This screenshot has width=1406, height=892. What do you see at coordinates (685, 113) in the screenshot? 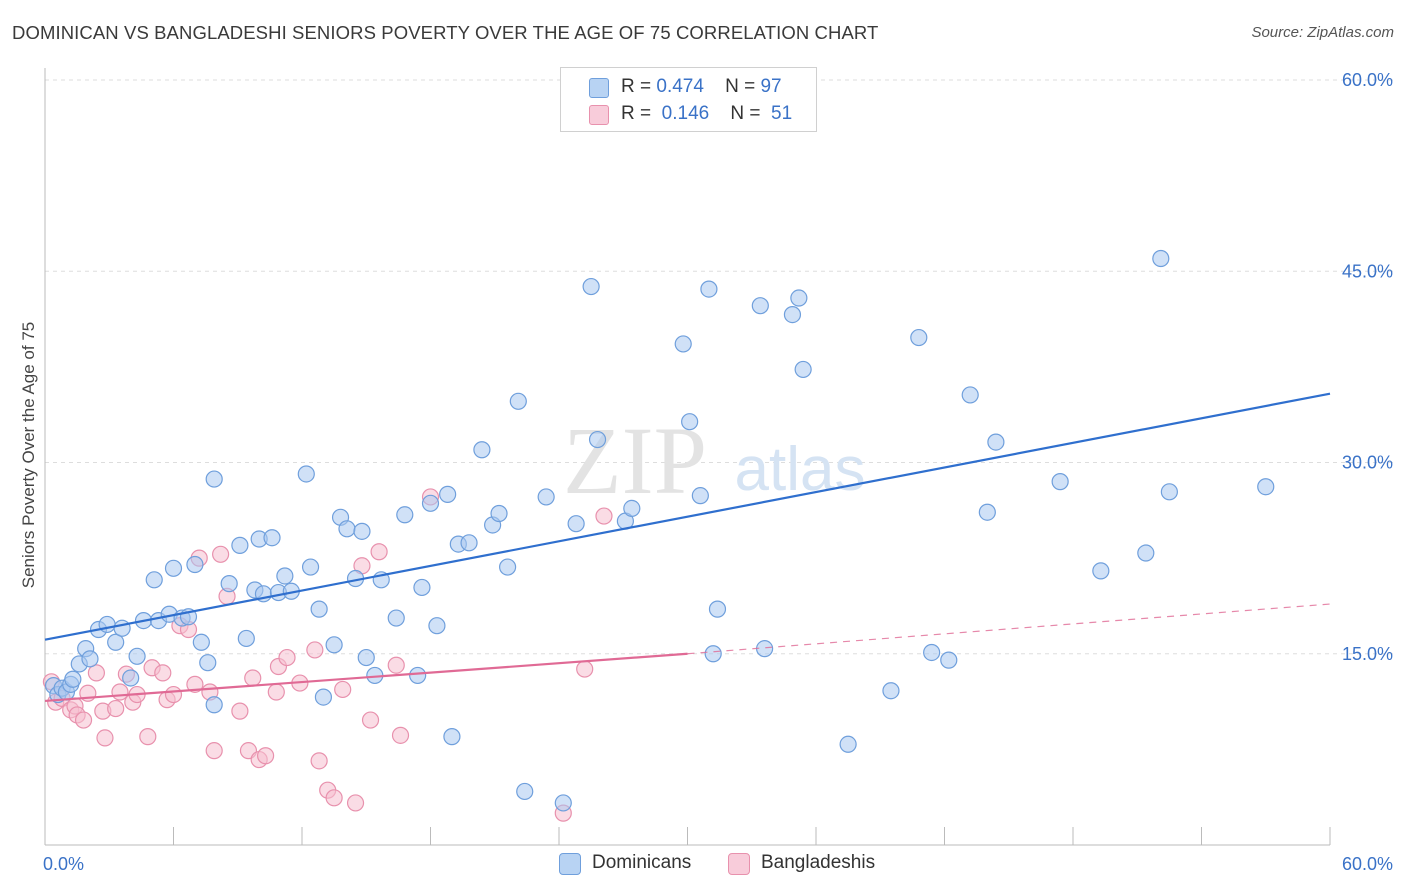
I see `legend-r-value: 0.146` at bounding box center [685, 113].